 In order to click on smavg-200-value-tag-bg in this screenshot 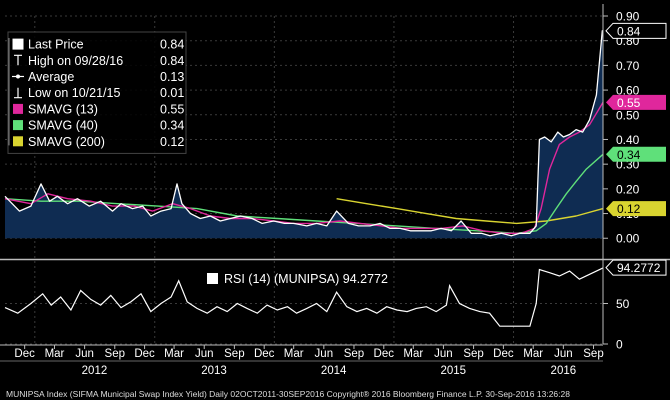, I will do `click(636, 209)`.